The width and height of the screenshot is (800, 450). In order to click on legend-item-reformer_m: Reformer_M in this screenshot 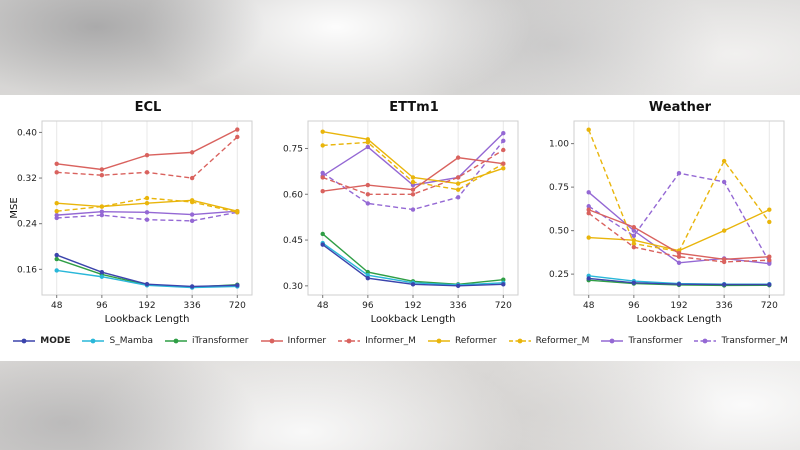, I will do `click(549, 341)`.